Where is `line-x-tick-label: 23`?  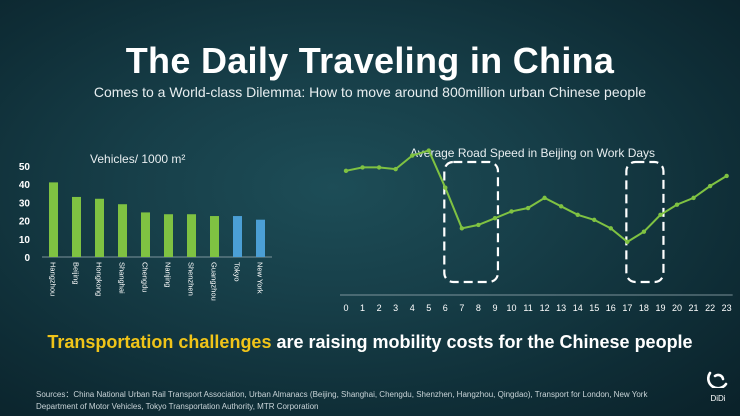
line-x-tick-label: 23 is located at coordinates (727, 308).